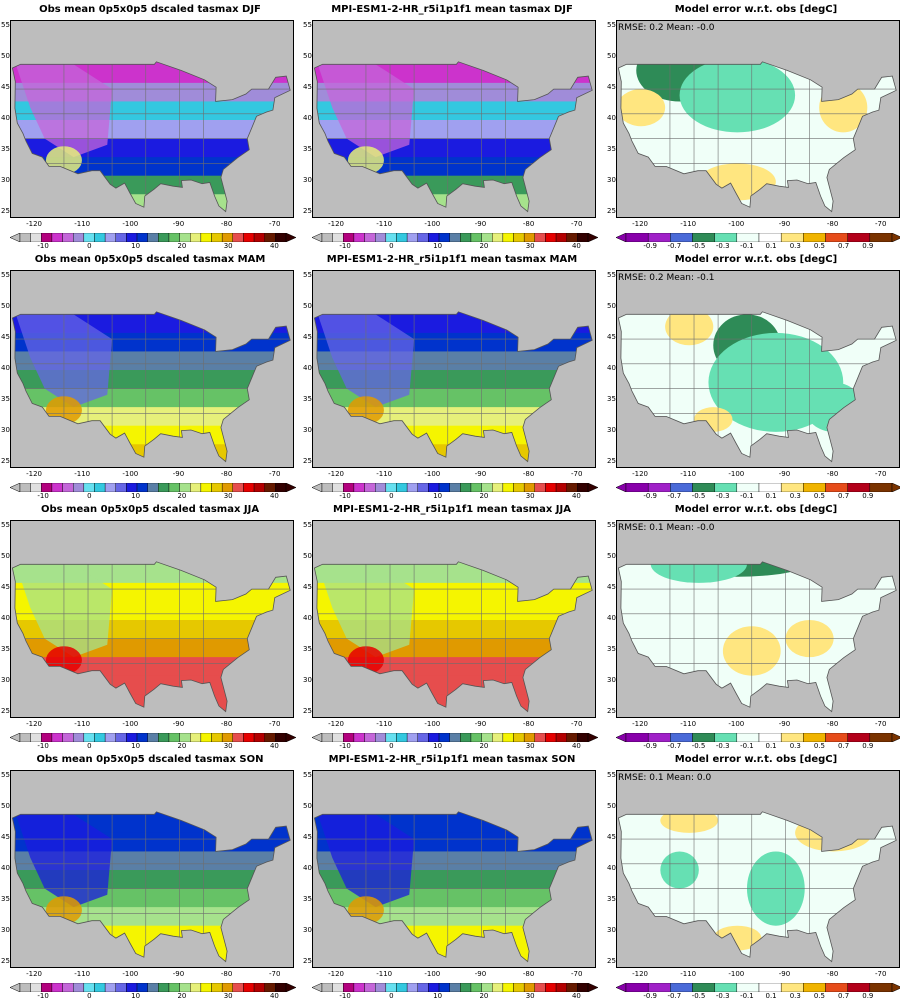  I want to click on panel-title: MPI-ESM1-2-HR_r5i1p1f1 mean tasmax SON, so click(452, 759).